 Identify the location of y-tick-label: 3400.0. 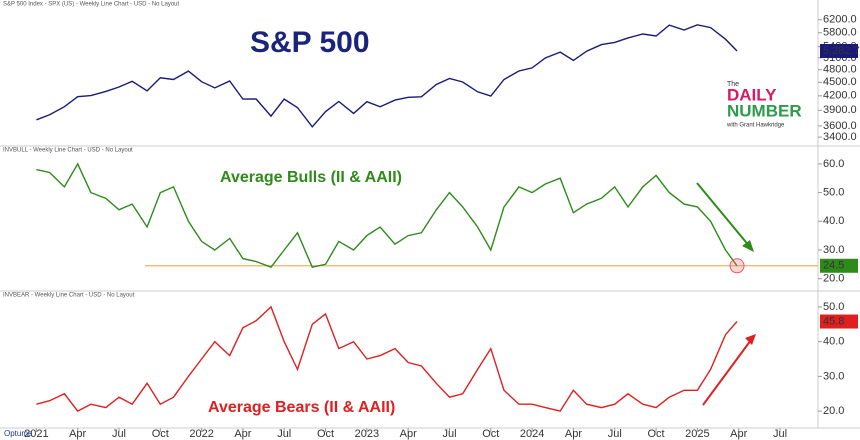
(840, 137).